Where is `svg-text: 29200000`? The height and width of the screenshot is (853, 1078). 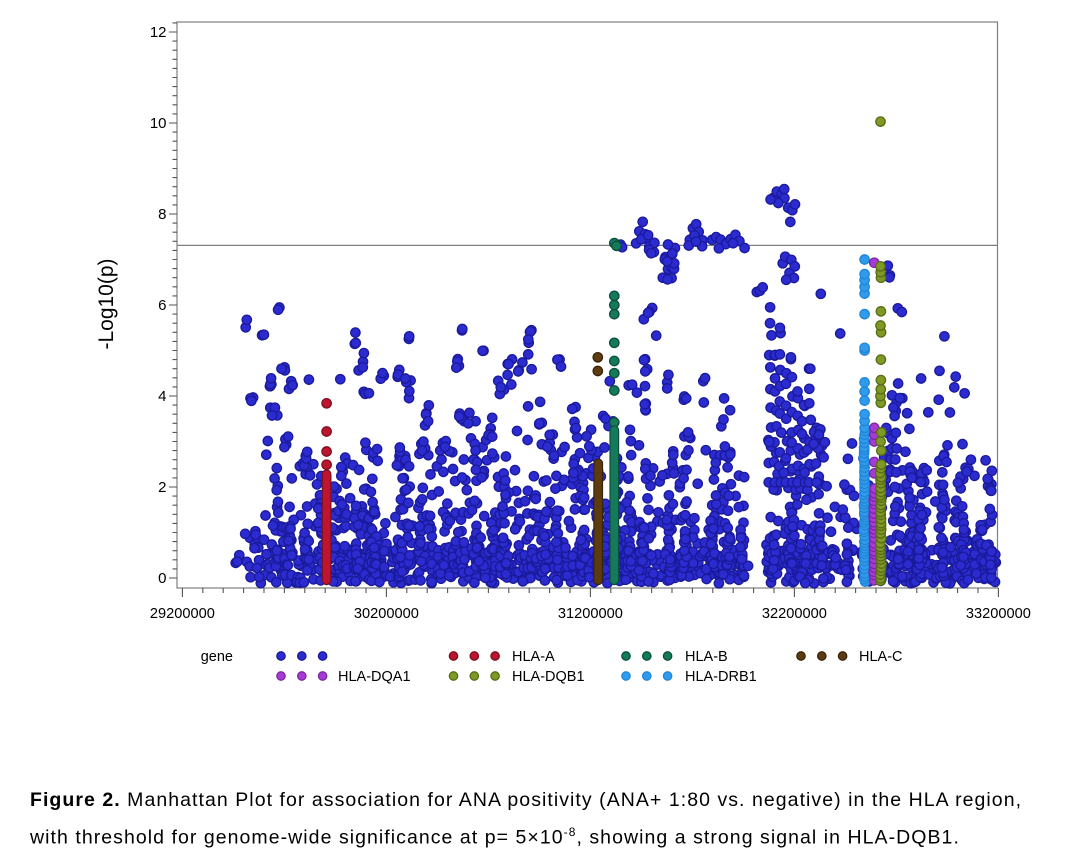
svg-text: 29200000 is located at coordinates (182, 614).